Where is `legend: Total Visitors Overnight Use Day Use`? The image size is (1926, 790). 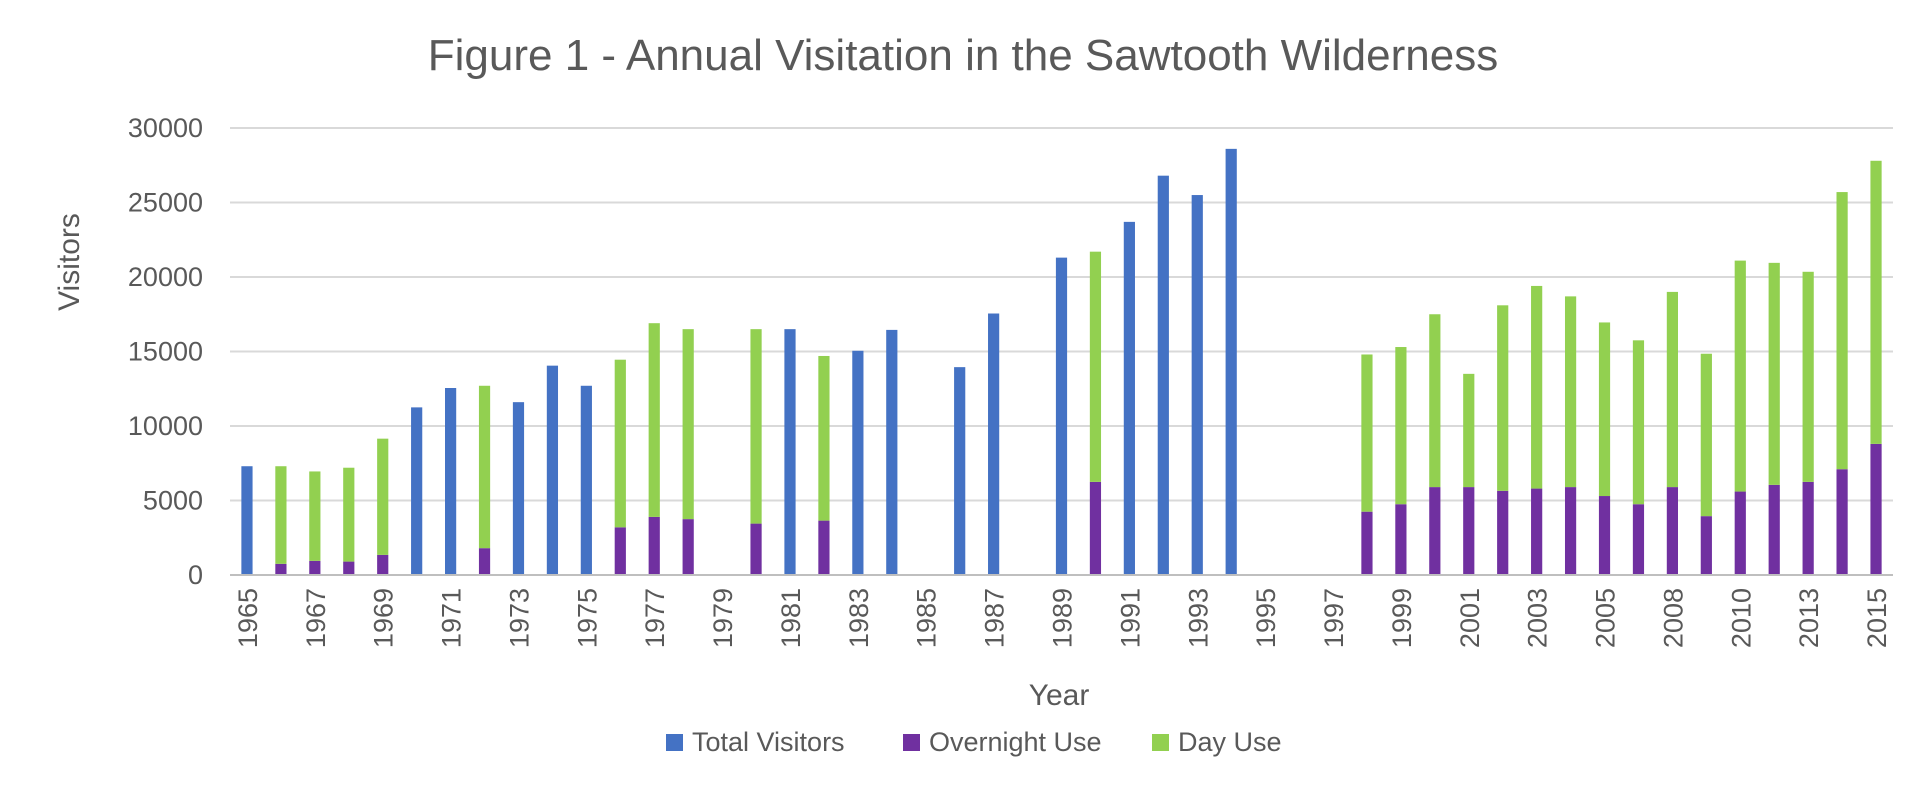
legend: Total Visitors Overnight Use Day Use is located at coordinates (974, 742).